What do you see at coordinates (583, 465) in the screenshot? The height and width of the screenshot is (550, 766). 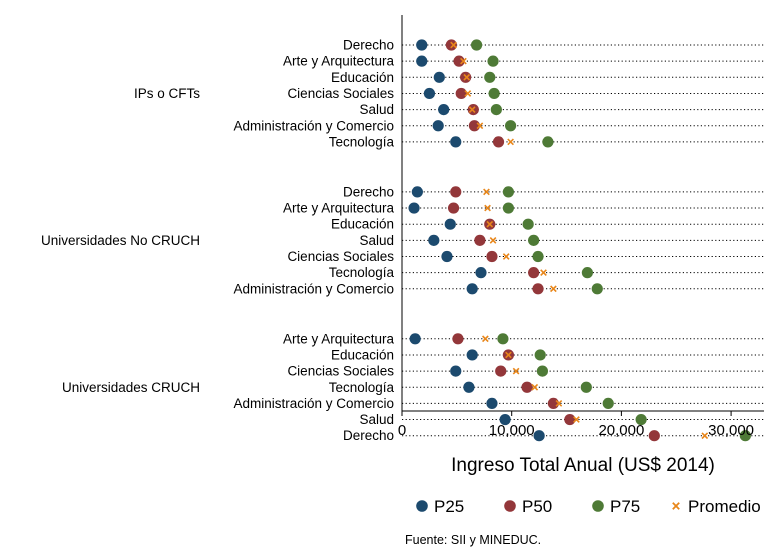 I see `x-axis-title: Ingreso Total Anual (US$ 2014)` at bounding box center [583, 465].